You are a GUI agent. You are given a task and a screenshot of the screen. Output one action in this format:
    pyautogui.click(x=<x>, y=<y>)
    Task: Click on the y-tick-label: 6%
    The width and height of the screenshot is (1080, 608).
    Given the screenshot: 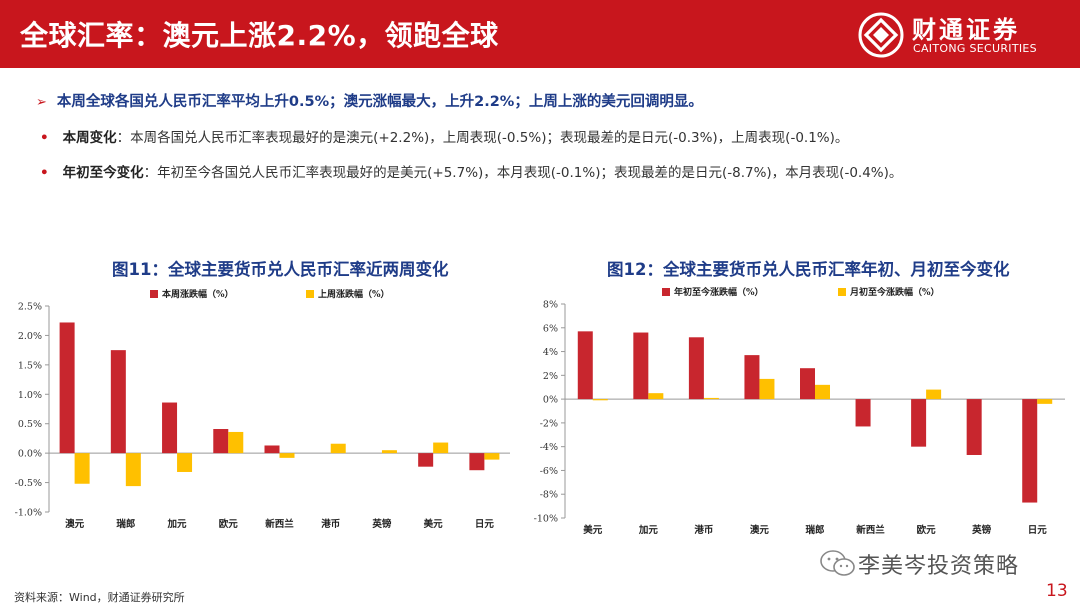 What is the action you would take?
    pyautogui.click(x=550, y=328)
    